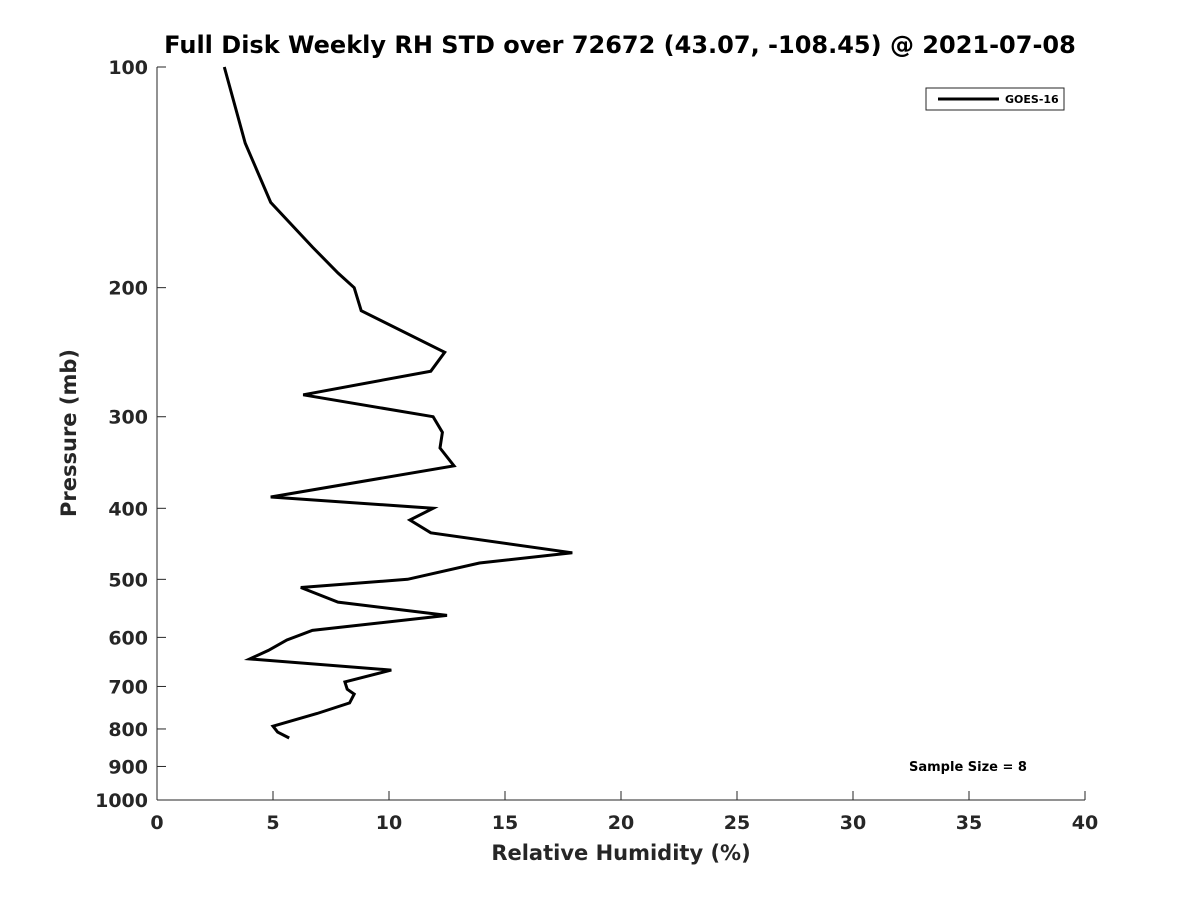  What do you see at coordinates (128, 638) in the screenshot?
I see `y-tick-label: 600` at bounding box center [128, 638].